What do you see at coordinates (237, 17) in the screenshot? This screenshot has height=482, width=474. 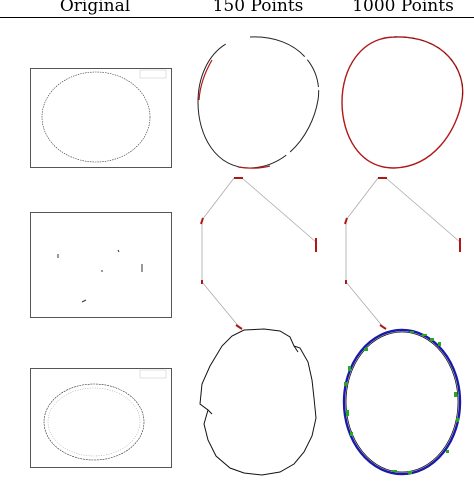 I see `header-rule` at bounding box center [237, 17].